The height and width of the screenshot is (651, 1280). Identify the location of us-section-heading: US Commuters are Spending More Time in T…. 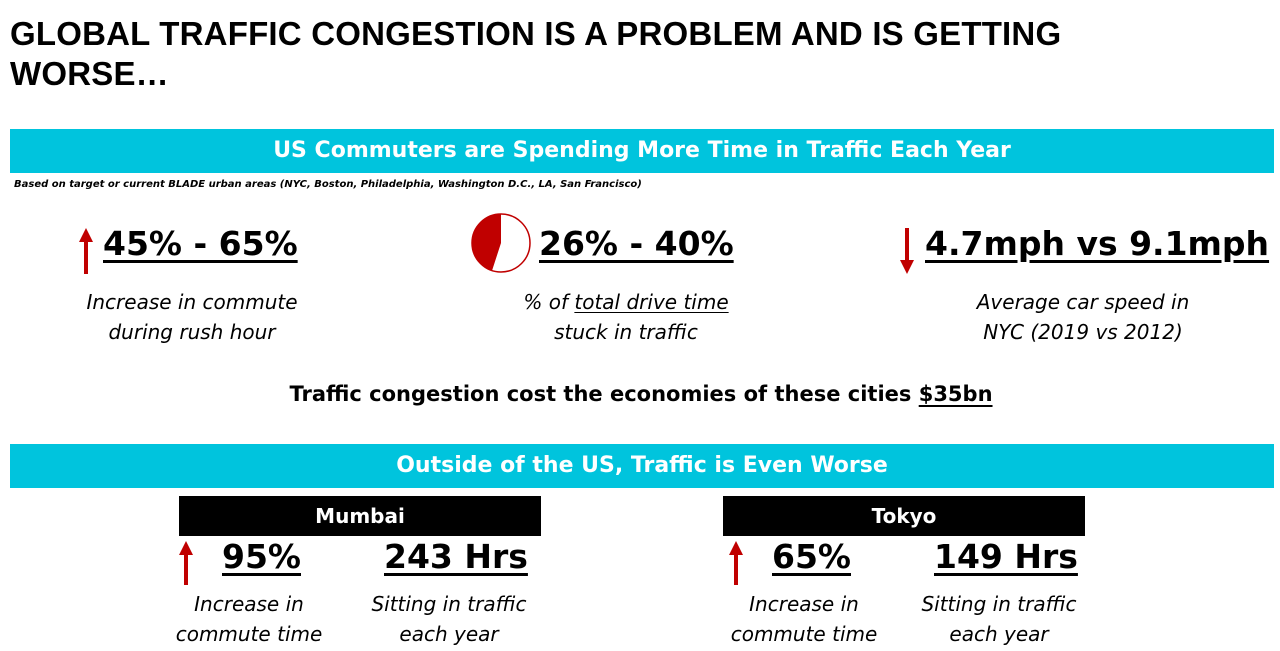
(642, 151).